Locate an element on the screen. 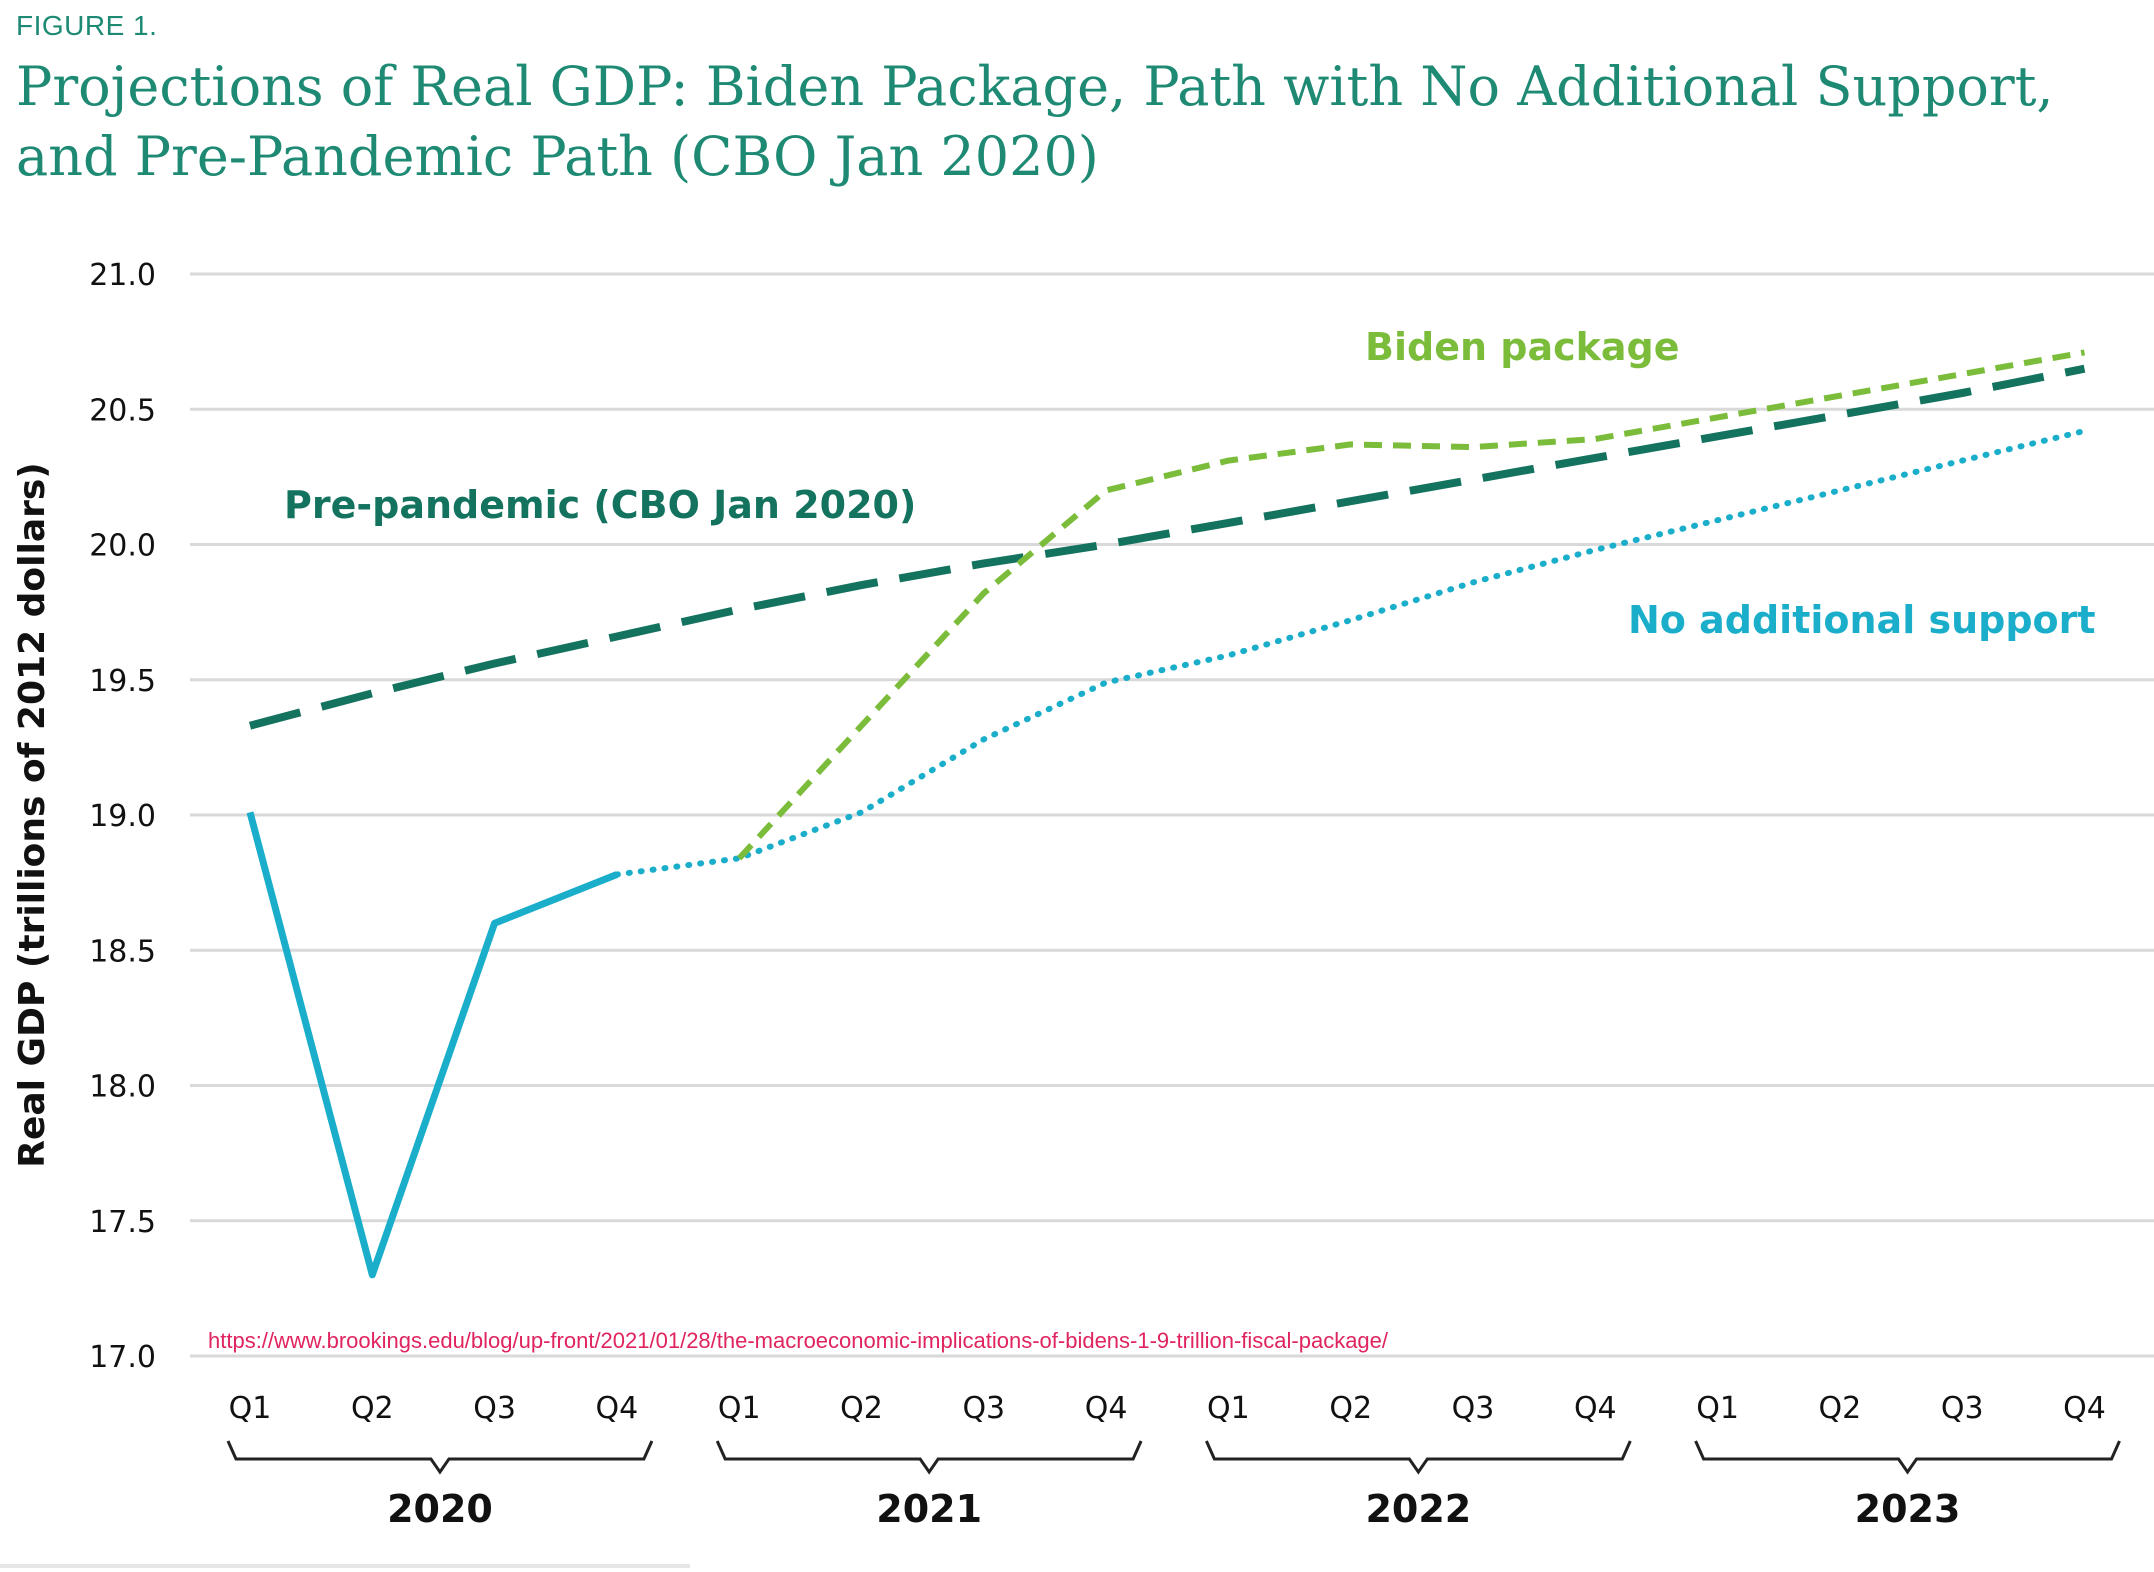 This screenshot has width=2154, height=1572. y-tick-label: 21.0 is located at coordinates (122, 275).